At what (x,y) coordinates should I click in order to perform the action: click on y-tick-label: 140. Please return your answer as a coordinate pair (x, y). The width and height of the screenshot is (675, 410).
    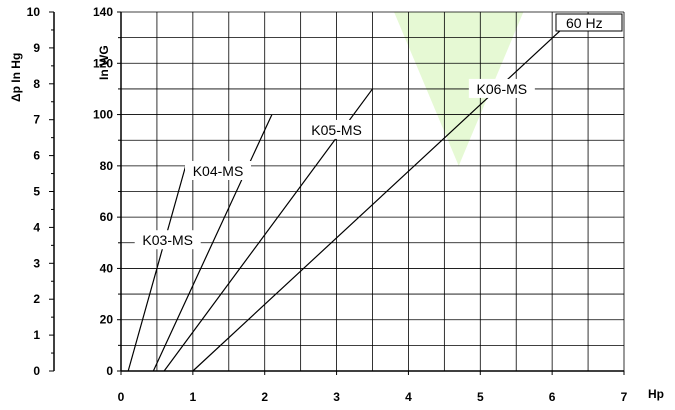
    Looking at the image, I should click on (103, 12).